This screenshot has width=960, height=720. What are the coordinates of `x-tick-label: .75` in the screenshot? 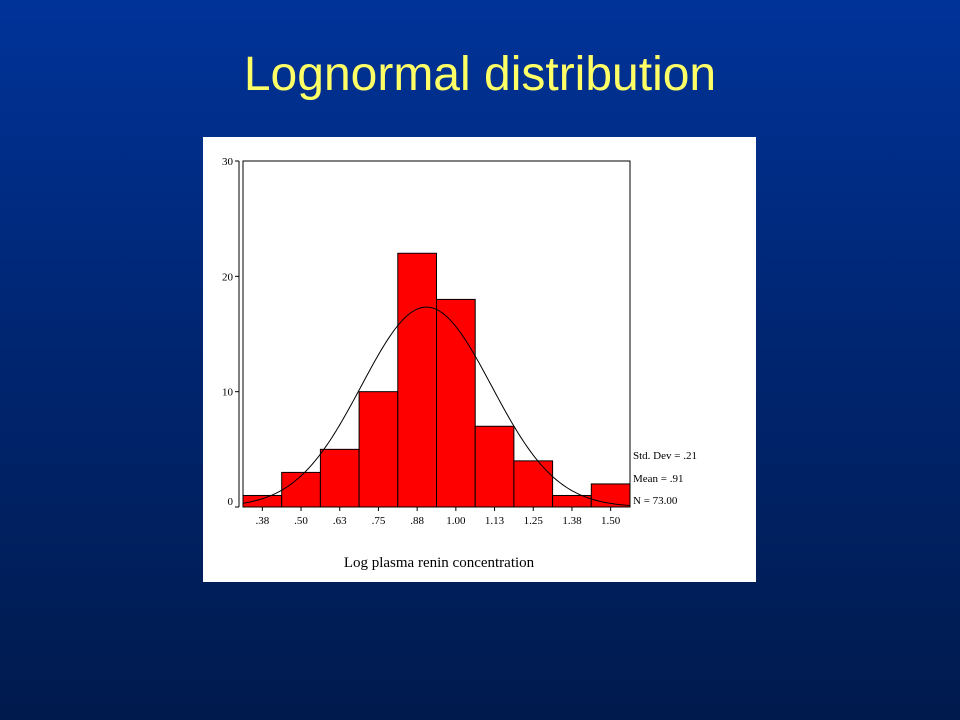 It's located at (379, 521).